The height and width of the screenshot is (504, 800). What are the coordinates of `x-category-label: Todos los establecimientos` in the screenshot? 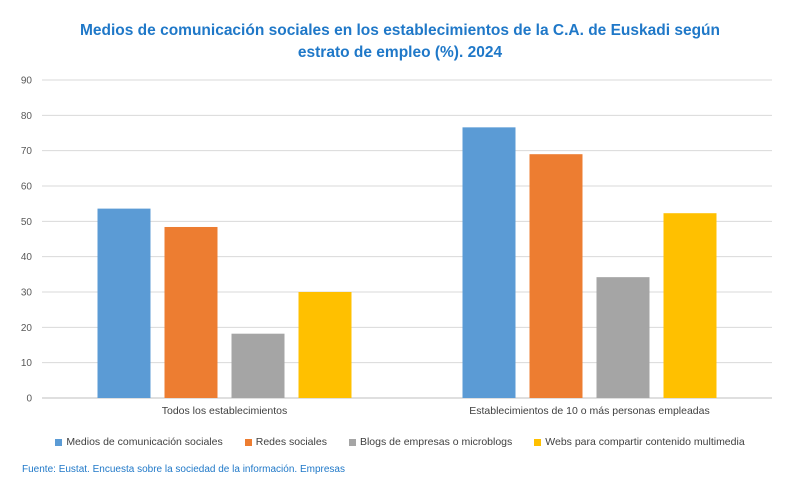 It's located at (224, 411).